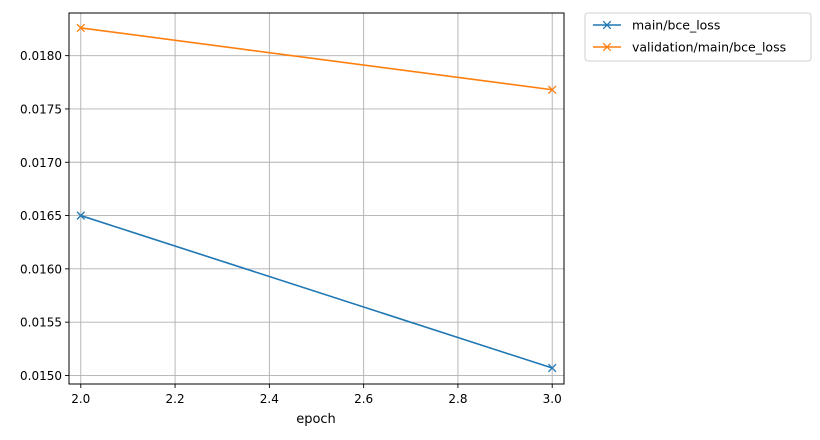  What do you see at coordinates (269, 399) in the screenshot?
I see `x-tick-label: 2.4` at bounding box center [269, 399].